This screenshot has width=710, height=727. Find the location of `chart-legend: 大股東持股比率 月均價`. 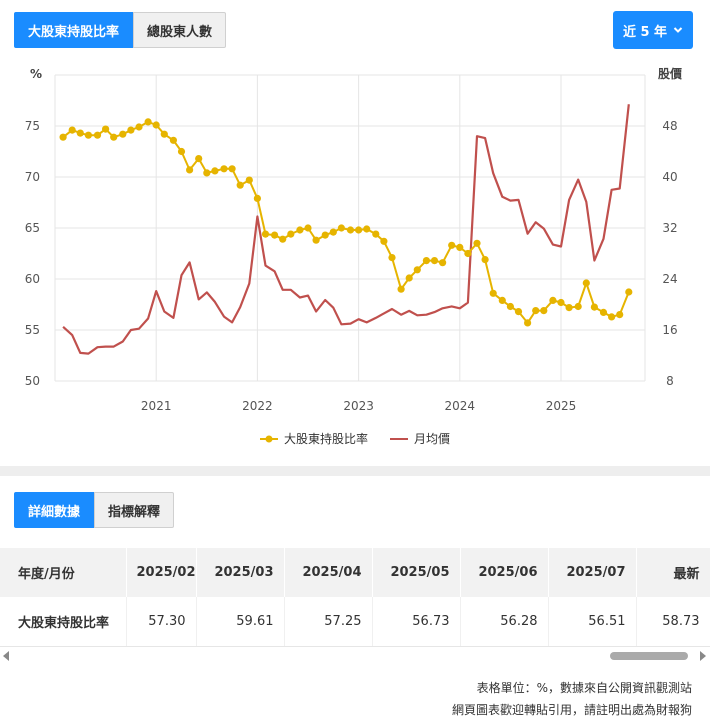

chart-legend: 大股東持股比率 月均價 is located at coordinates (355, 438).